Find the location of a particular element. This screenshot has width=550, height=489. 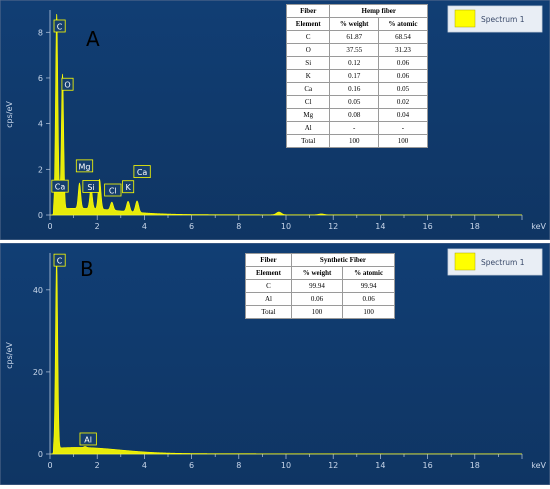

table-header-cell: Synthetic Fiber is located at coordinates (343, 260).